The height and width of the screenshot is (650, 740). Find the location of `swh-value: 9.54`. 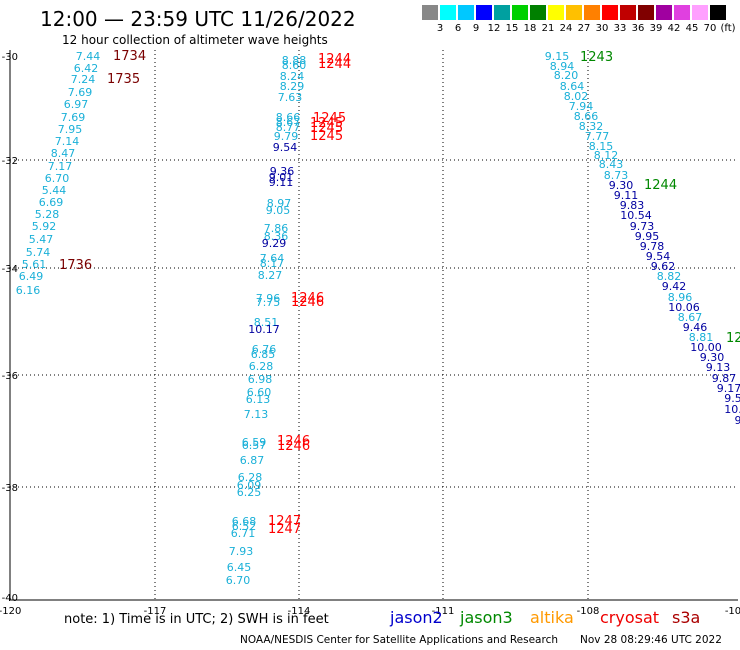

swh-value: 9.54 is located at coordinates (658, 256).